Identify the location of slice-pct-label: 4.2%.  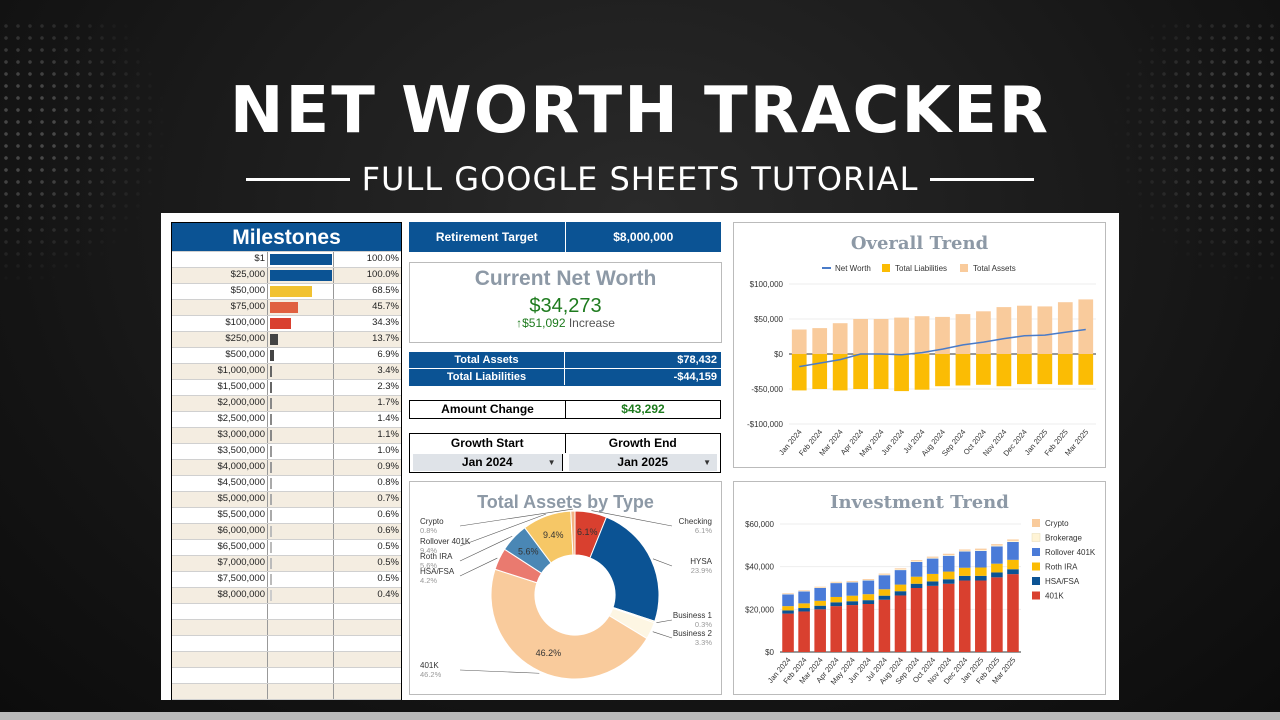
(428, 580).